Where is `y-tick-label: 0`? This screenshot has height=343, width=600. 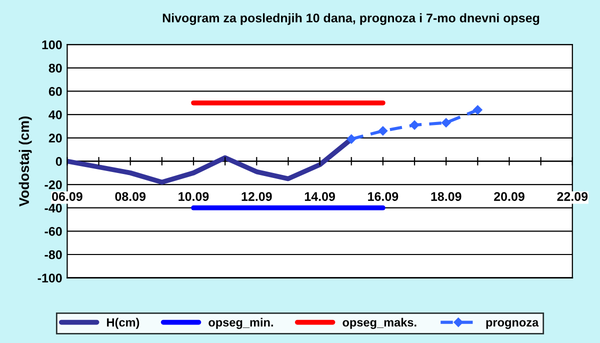
y-tick-label: 0 is located at coordinates (59, 161).